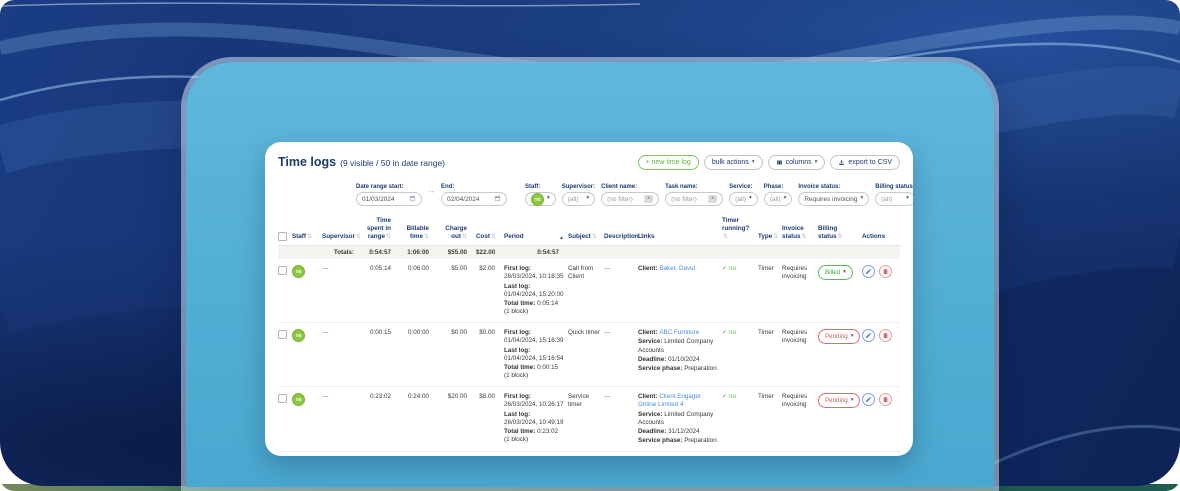  What do you see at coordinates (740, 269) in the screenshot?
I see `cell-timer_running: ✓ no` at bounding box center [740, 269].